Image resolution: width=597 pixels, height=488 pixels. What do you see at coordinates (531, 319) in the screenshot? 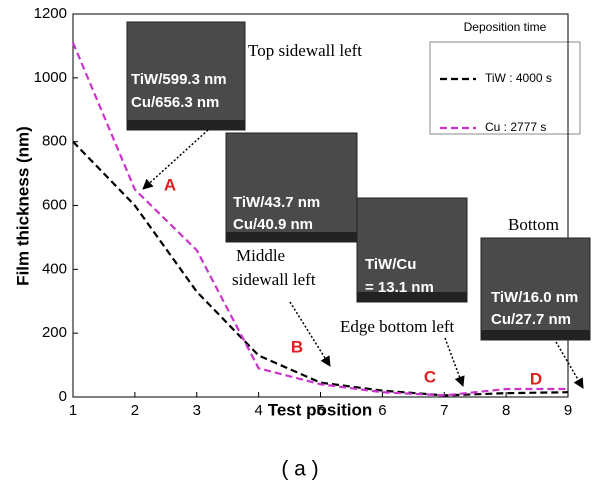
I see `inset-label: Cu/27.7 nm` at bounding box center [531, 319].